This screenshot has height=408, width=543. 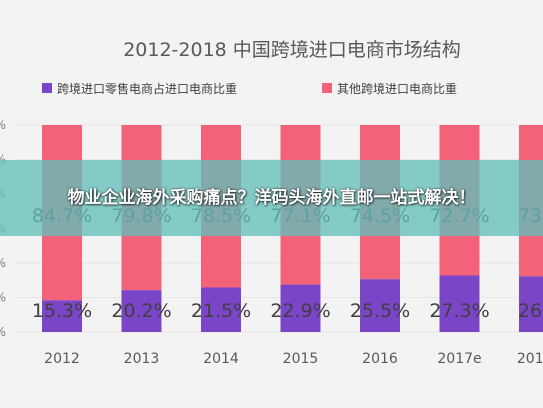 I want to click on data-label-import-share: 21.5%, so click(x=221, y=311).